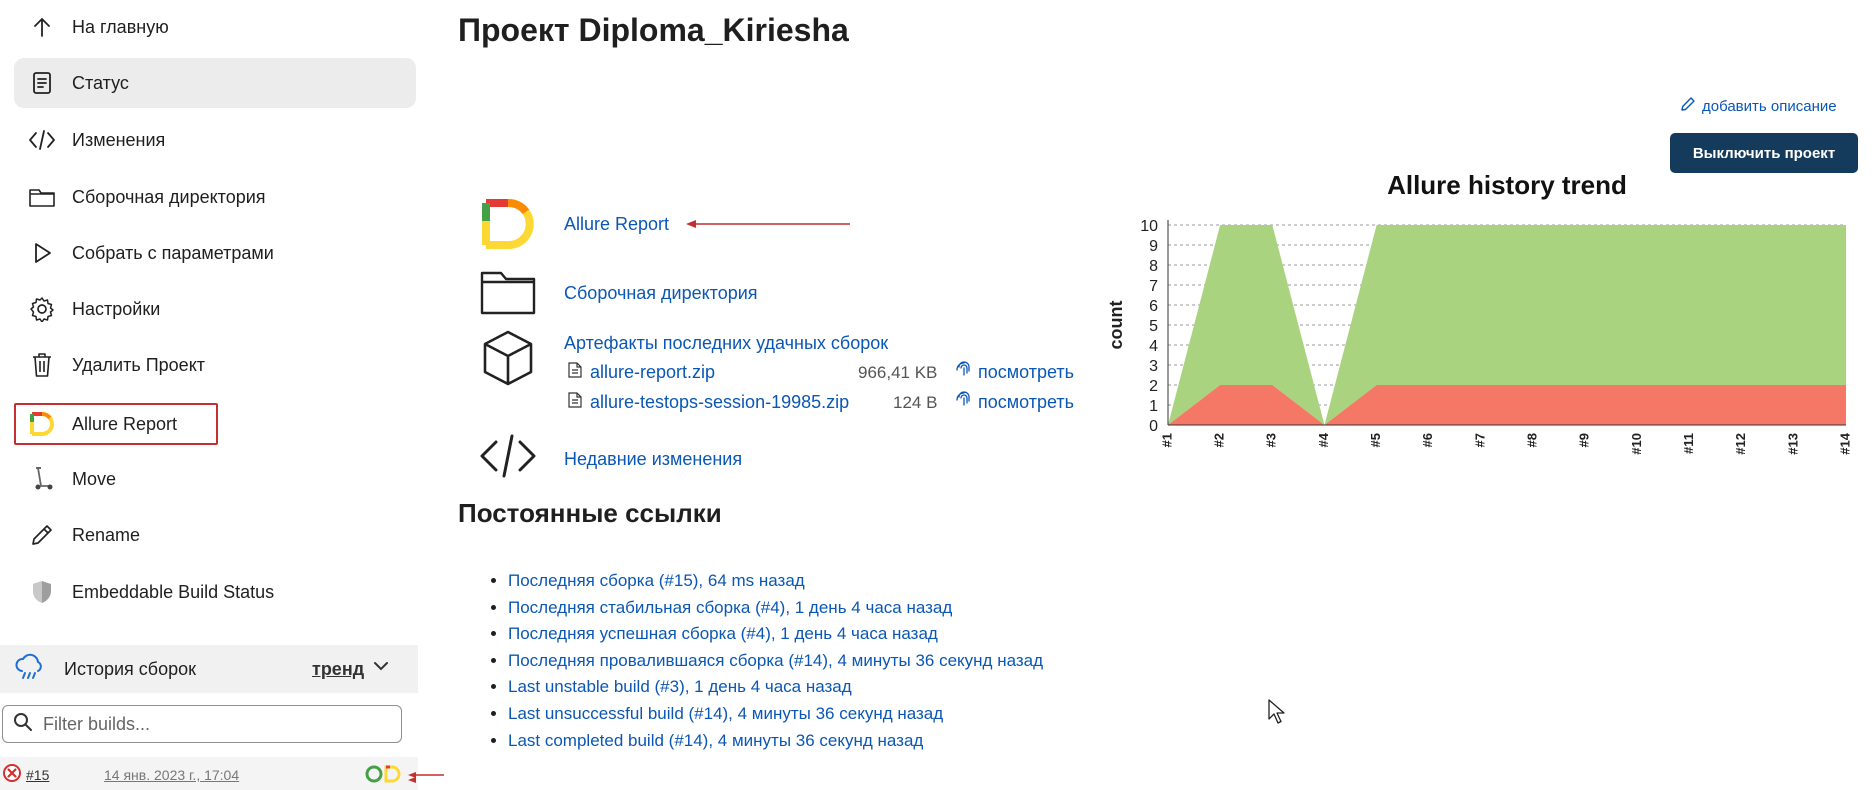 The height and width of the screenshot is (790, 1872). What do you see at coordinates (726, 343) in the screenshot?
I see `artifacts-link: Артефакты последних удачных сборок` at bounding box center [726, 343].